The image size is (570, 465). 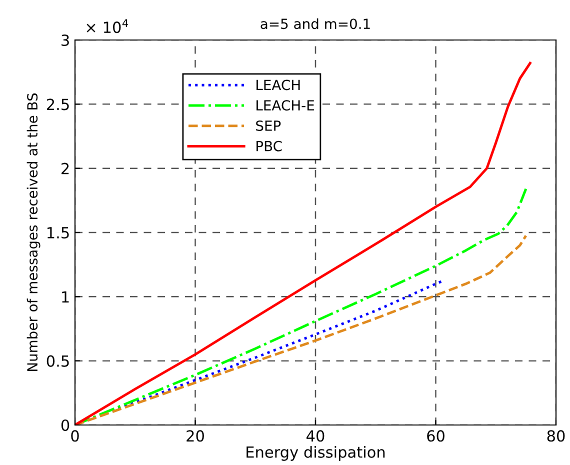 What do you see at coordinates (65, 40) in the screenshot?
I see `y-tick-label: 3` at bounding box center [65, 40].